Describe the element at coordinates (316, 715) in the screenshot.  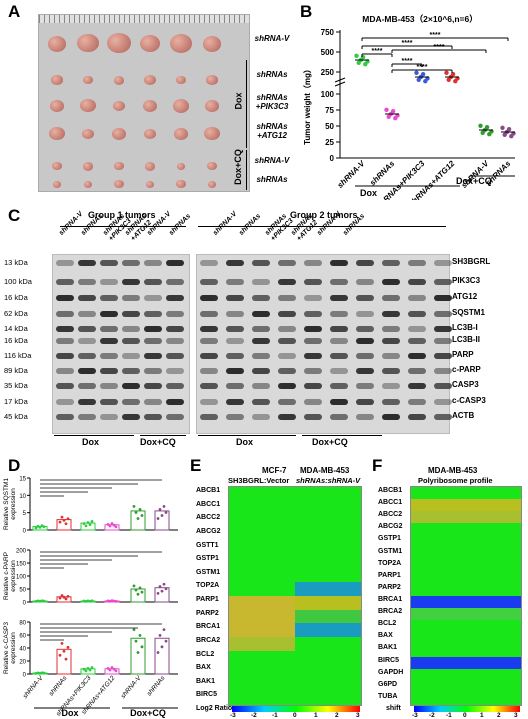
I see `e-scale-tick: 1` at that location.